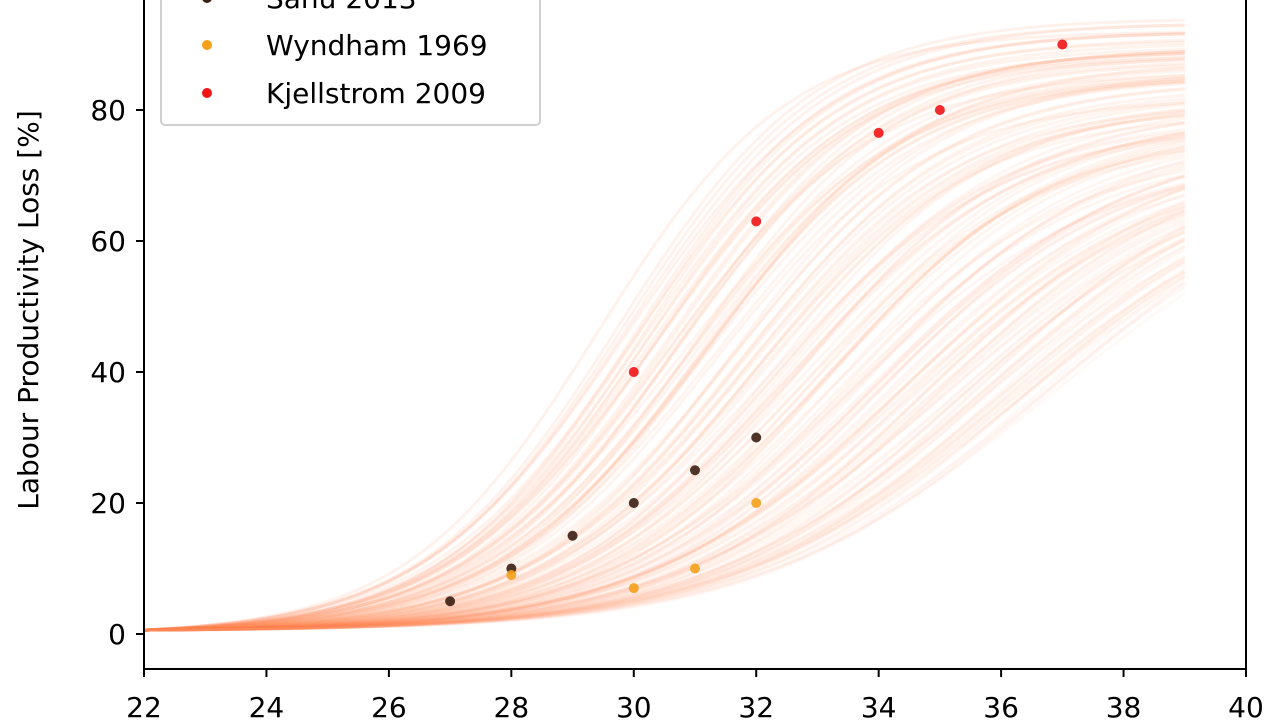 Image resolution: width=1280 pixels, height=720 pixels. What do you see at coordinates (756, 705) in the screenshot?
I see `x-tick-label: 32` at bounding box center [756, 705].